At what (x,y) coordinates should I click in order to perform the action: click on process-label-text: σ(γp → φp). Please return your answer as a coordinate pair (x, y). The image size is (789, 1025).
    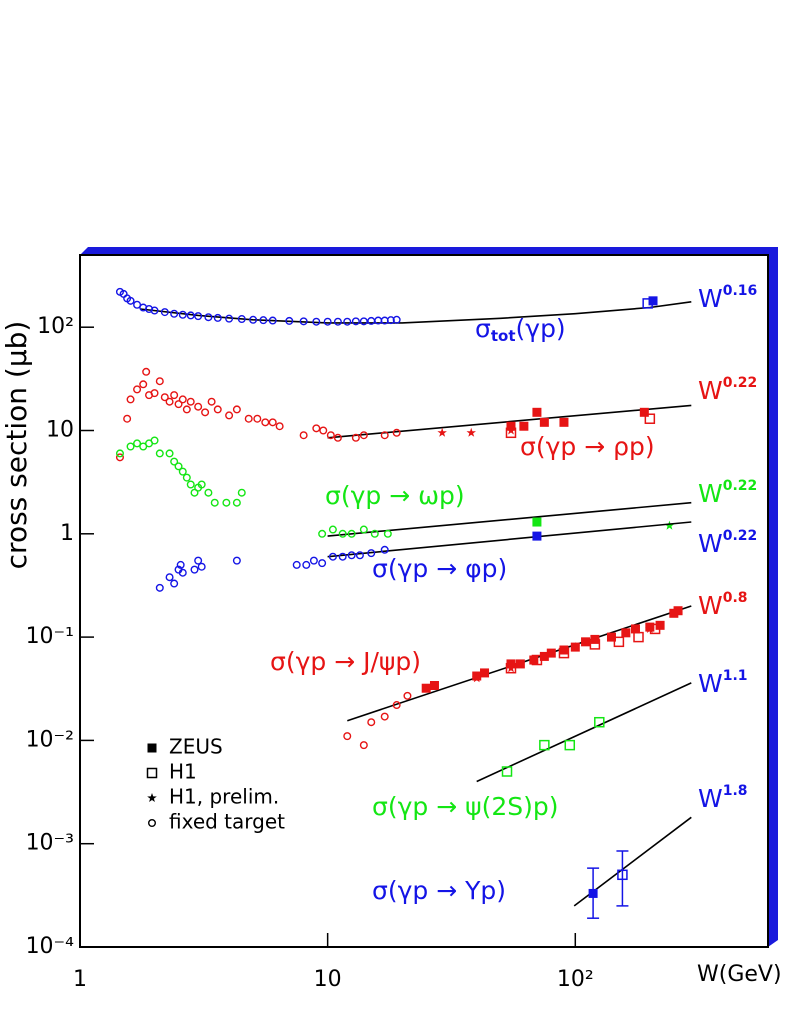
    Looking at the image, I should click on (439, 568).